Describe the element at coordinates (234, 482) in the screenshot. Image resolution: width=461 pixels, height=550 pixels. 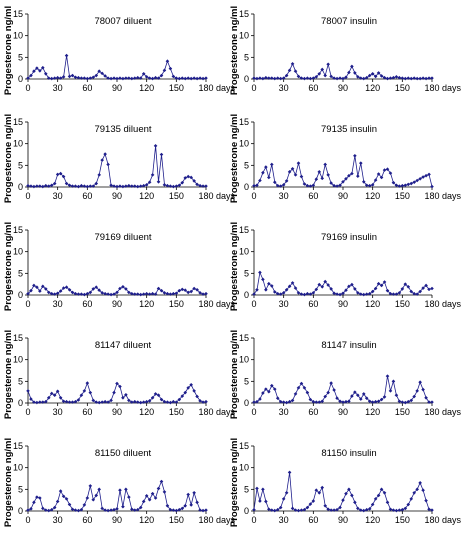
I see `y-axis-label: Progesterone ng/ml` at that location.